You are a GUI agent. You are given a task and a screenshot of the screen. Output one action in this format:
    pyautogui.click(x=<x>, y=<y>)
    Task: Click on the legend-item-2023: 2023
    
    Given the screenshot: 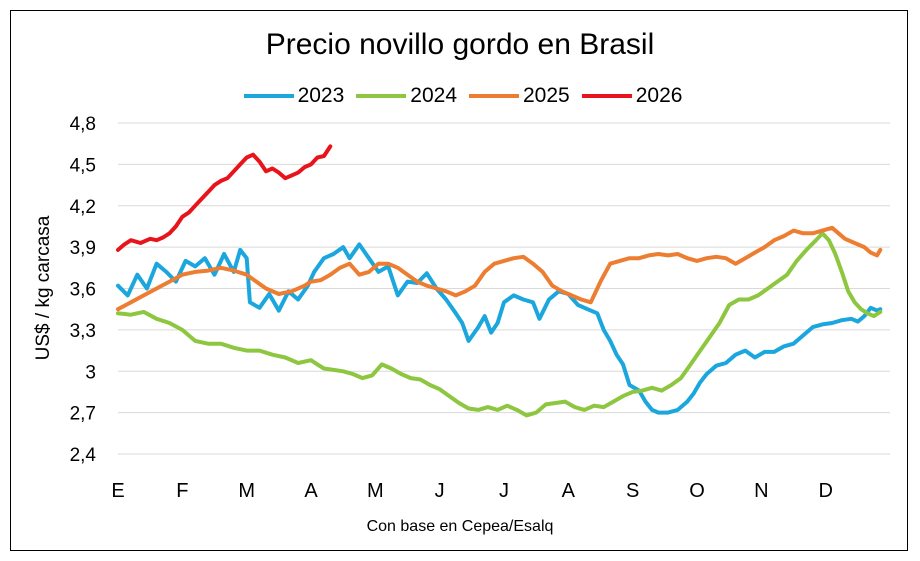 What is the action you would take?
    pyautogui.click(x=294, y=96)
    